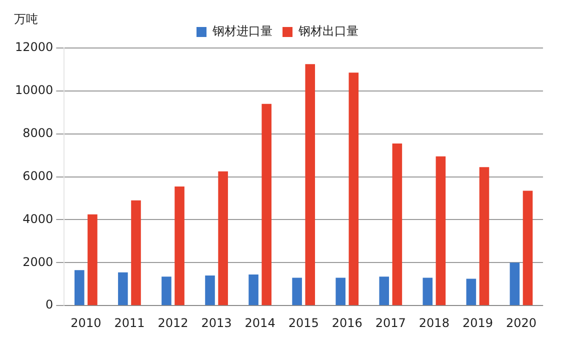 The image size is (565, 342). I want to click on x-tick-label: 2017, so click(390, 323).